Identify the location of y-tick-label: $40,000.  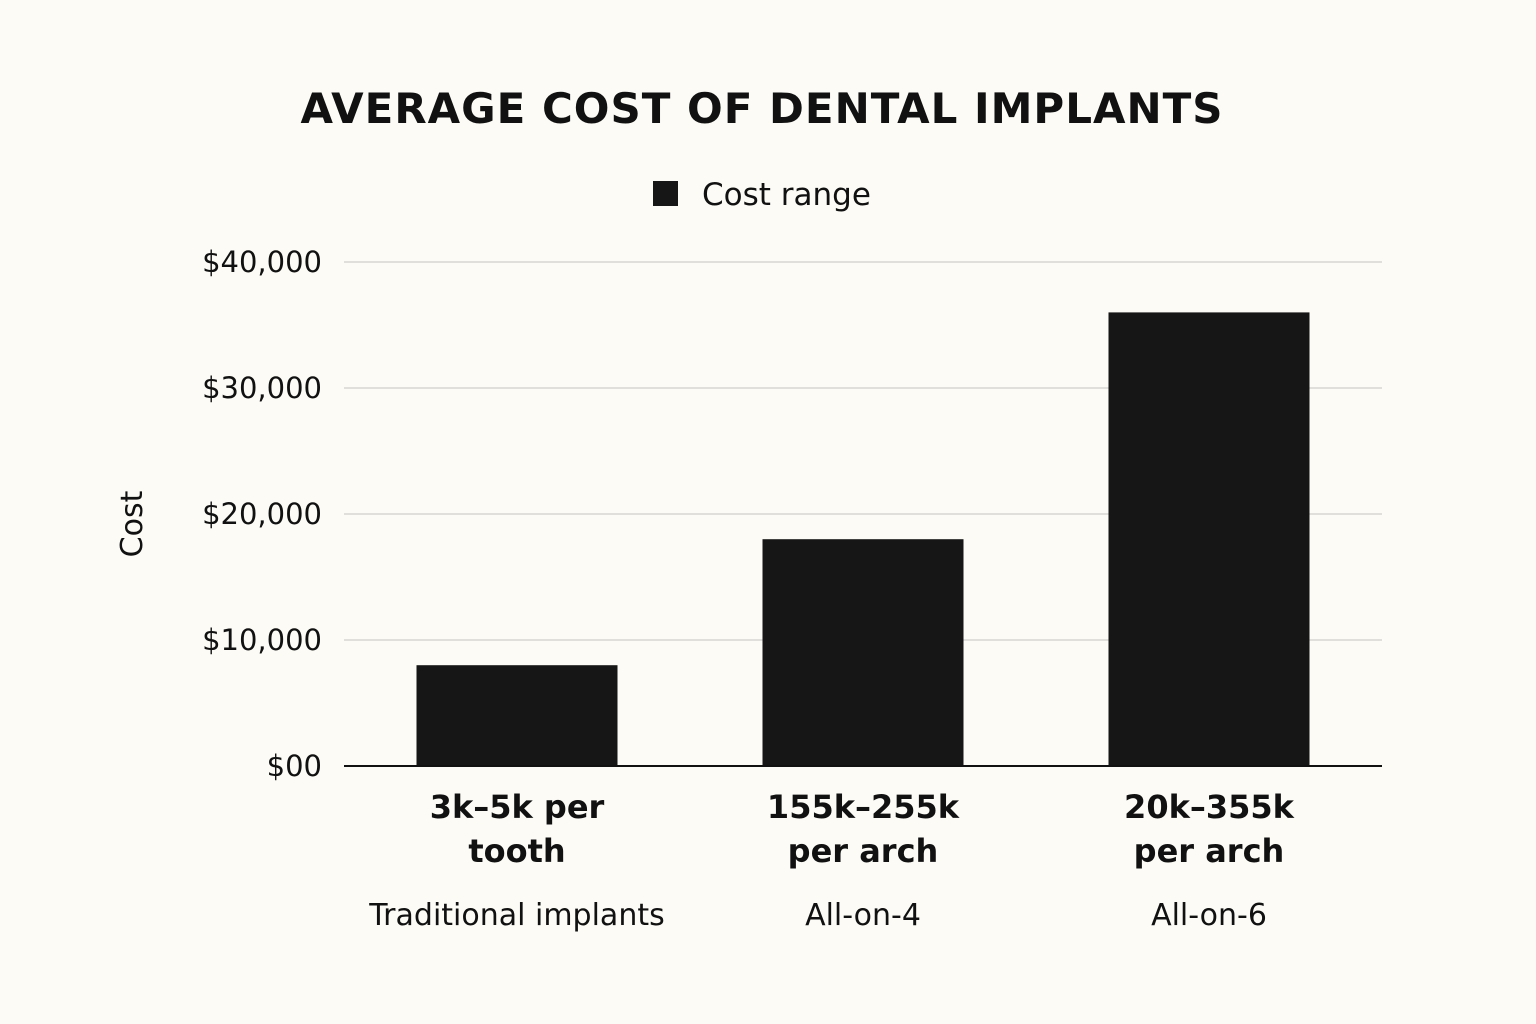
(262, 262).